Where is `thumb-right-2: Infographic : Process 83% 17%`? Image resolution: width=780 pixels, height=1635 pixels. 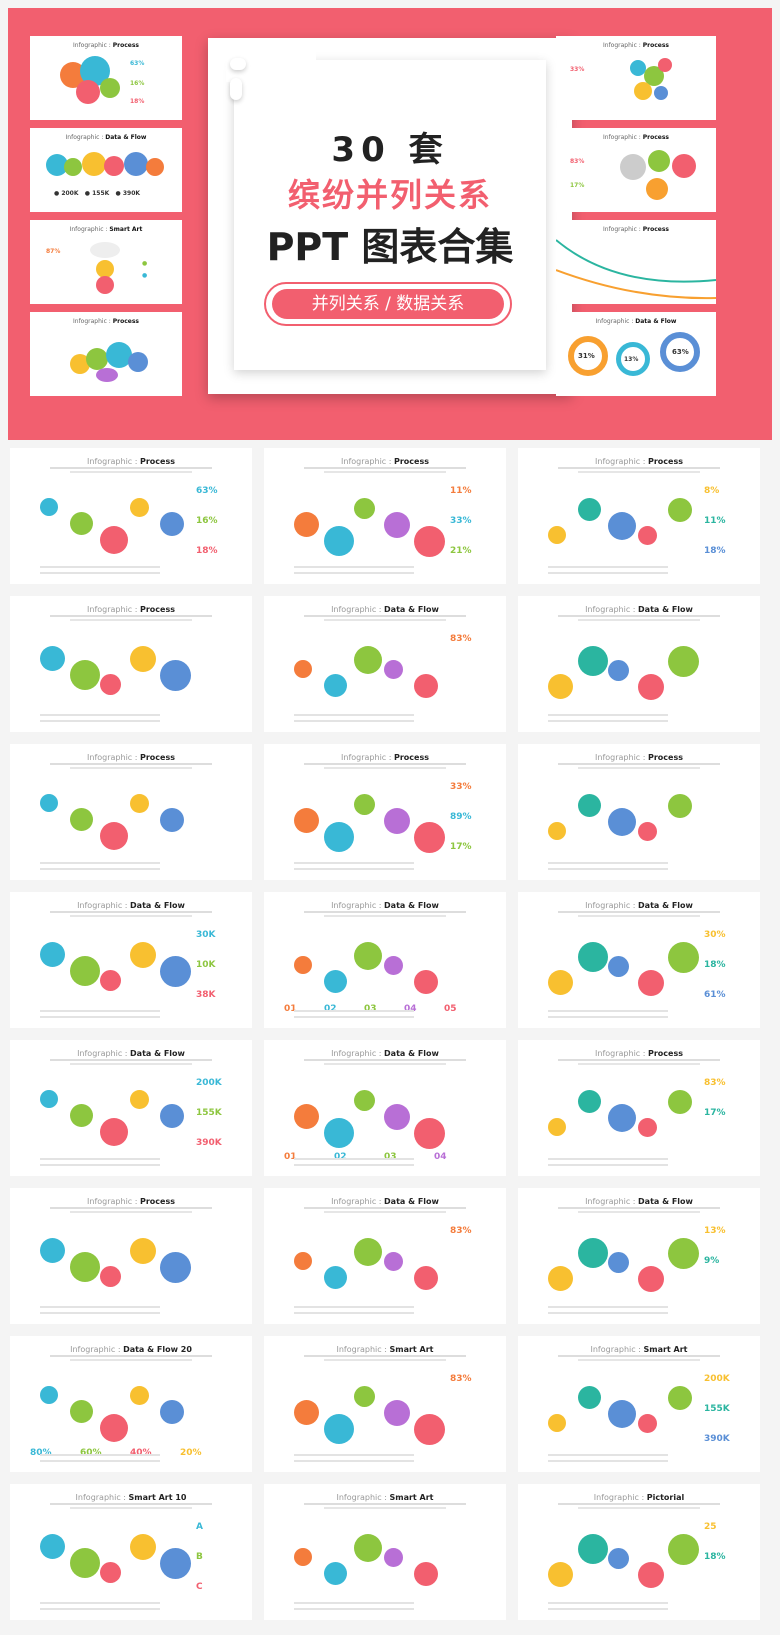 thumb-right-2: Infographic : Process 83% 17% is located at coordinates (636, 170).